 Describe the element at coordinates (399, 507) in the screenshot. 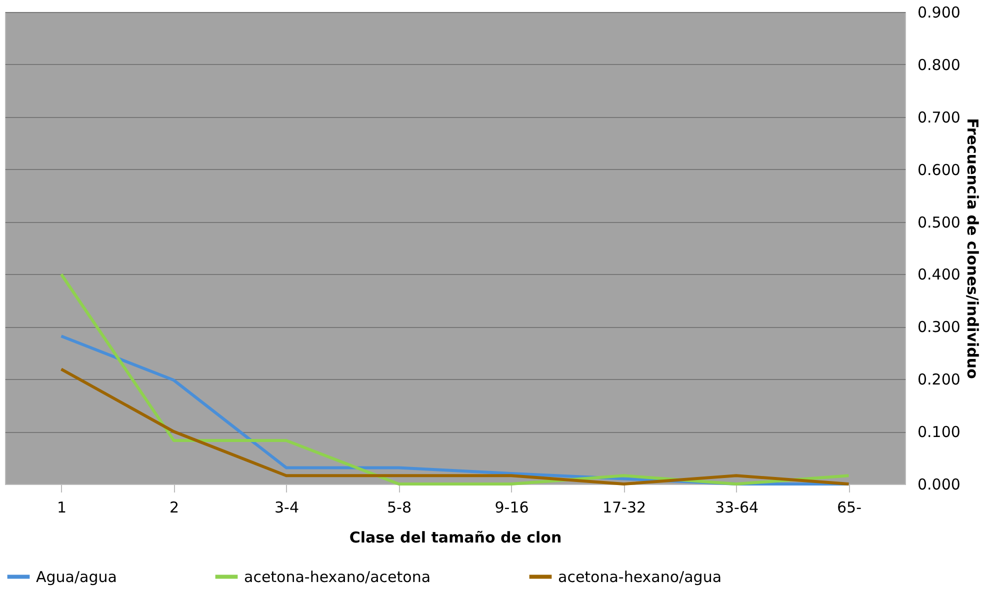

I see `x-tick-label: 5-8` at that location.